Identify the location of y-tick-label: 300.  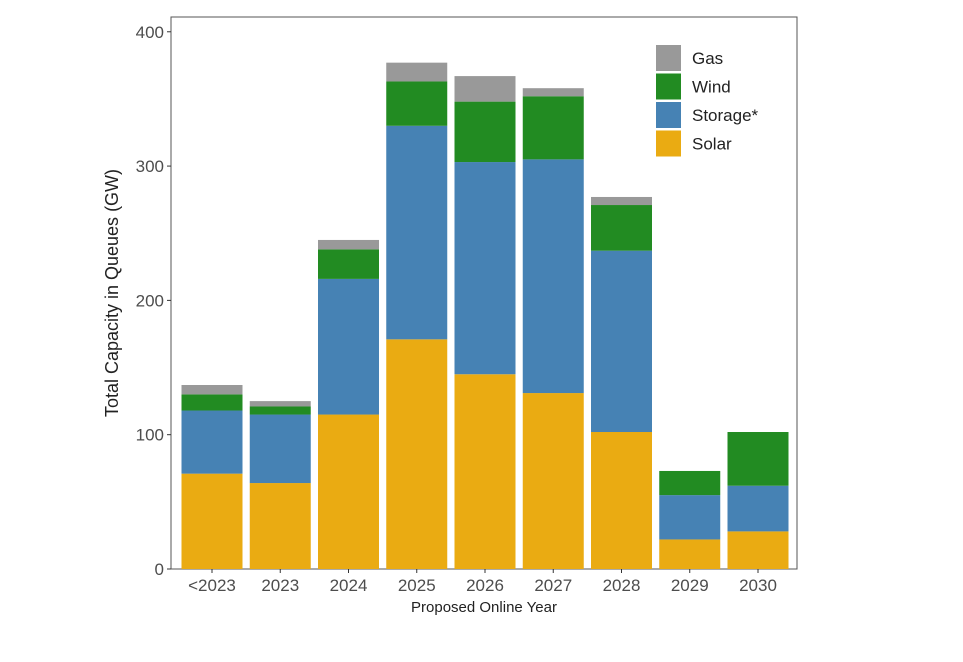
(150, 166).